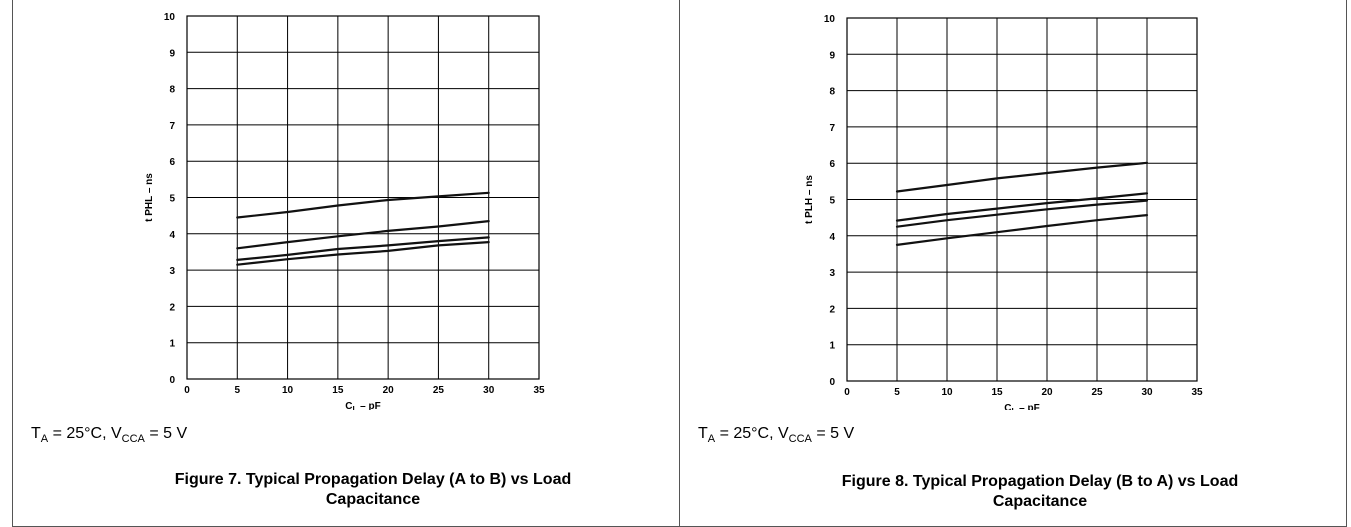 The width and height of the screenshot is (1351, 527). Describe the element at coordinates (373, 499) in the screenshot. I see `figure-7-caption-line2: Capacitance` at that location.